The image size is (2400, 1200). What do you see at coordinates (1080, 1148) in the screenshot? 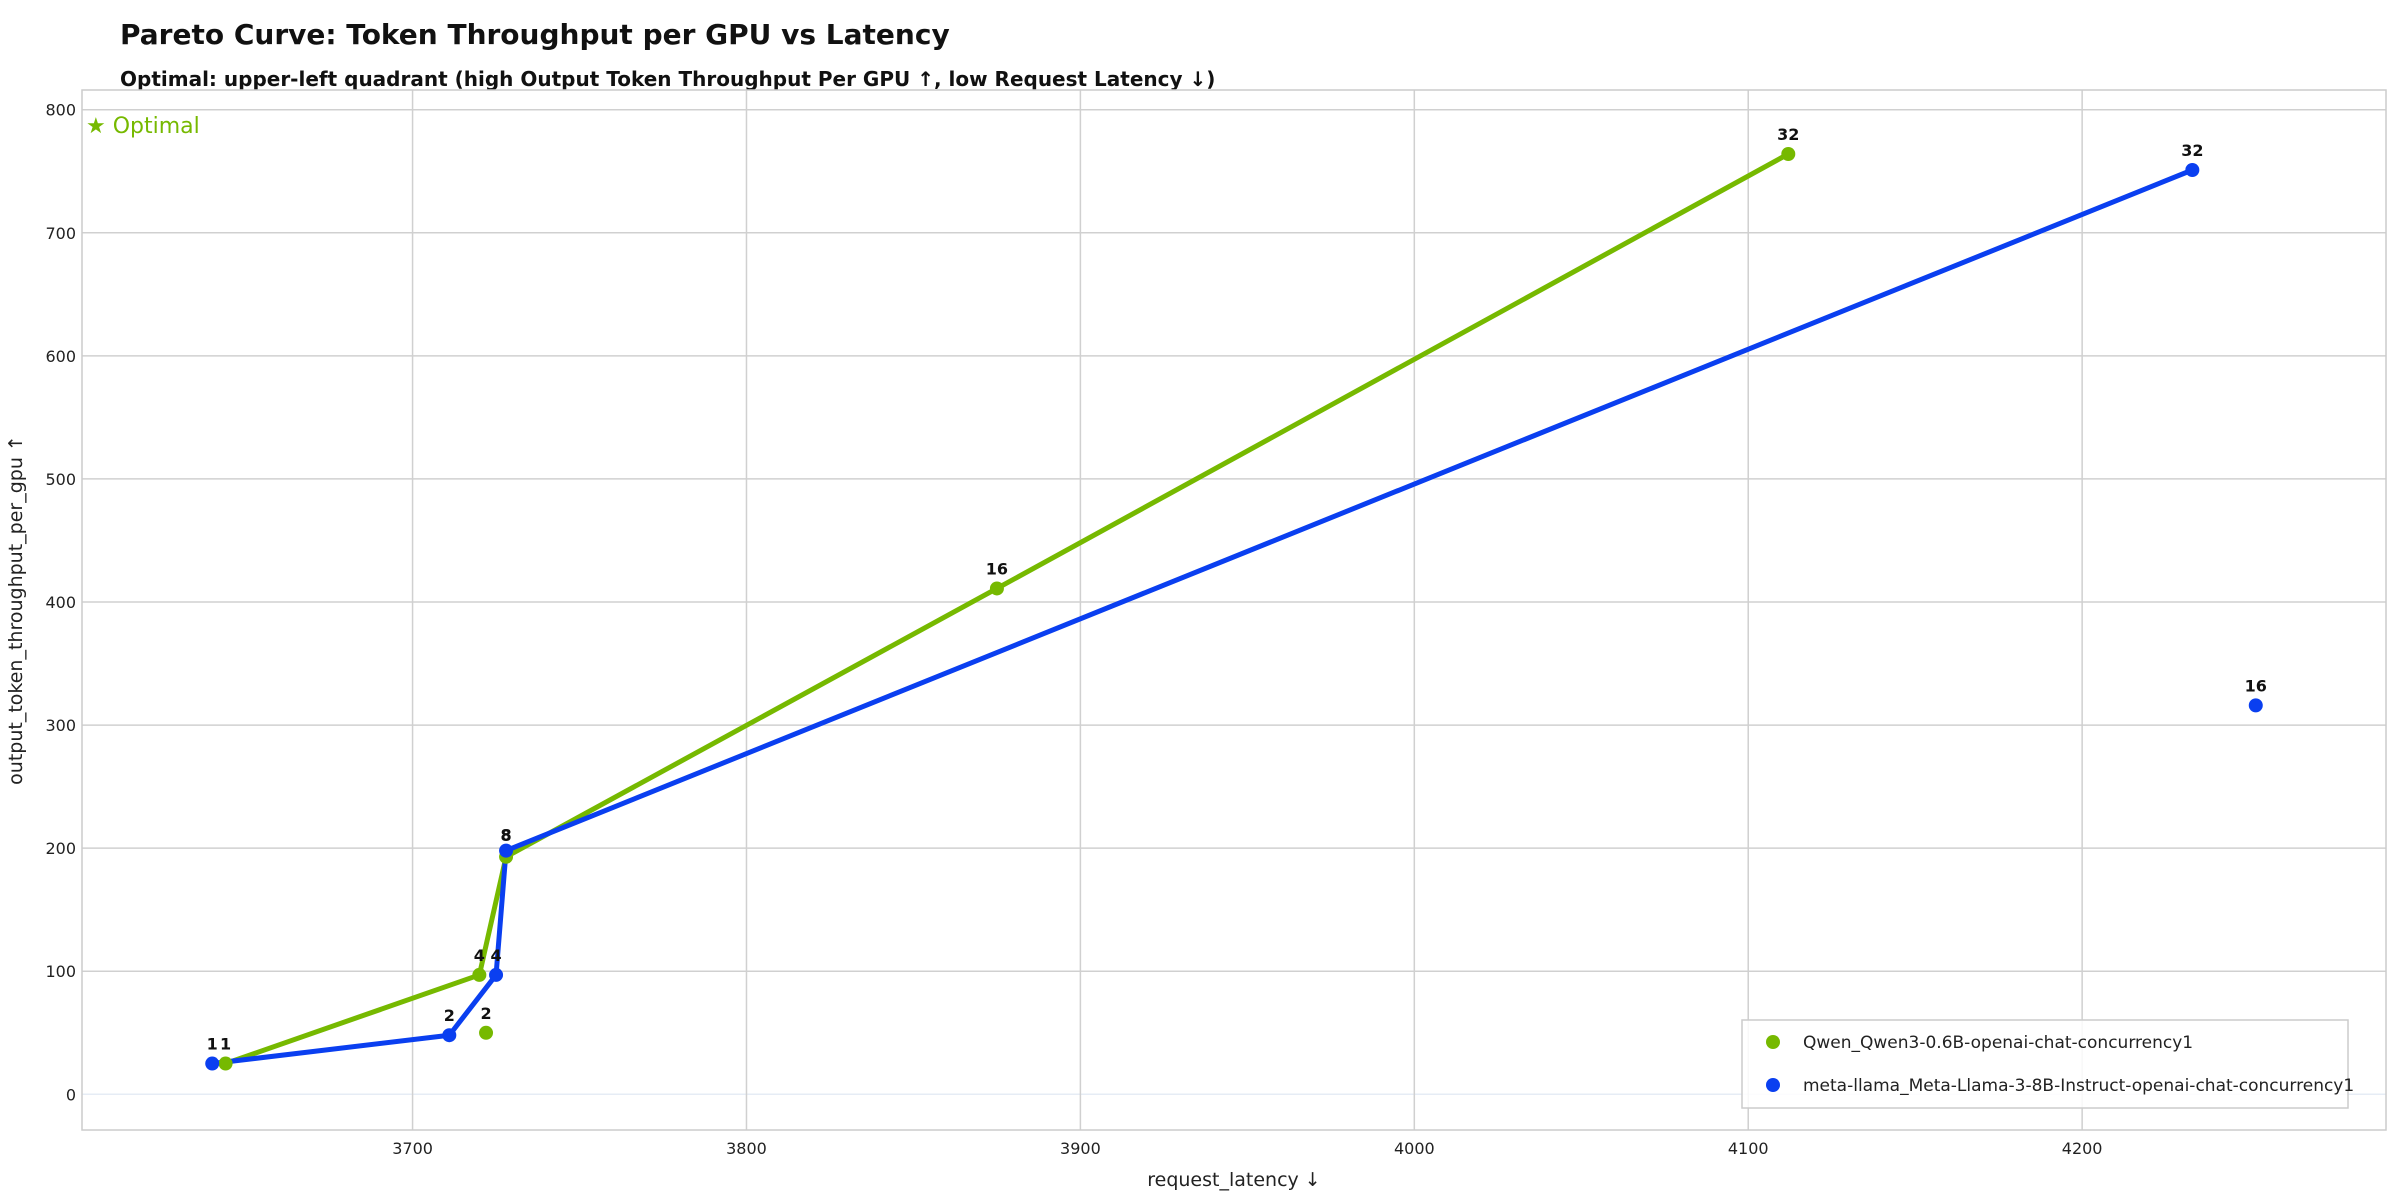
I see `x-tick-label: 3900` at bounding box center [1080, 1148].